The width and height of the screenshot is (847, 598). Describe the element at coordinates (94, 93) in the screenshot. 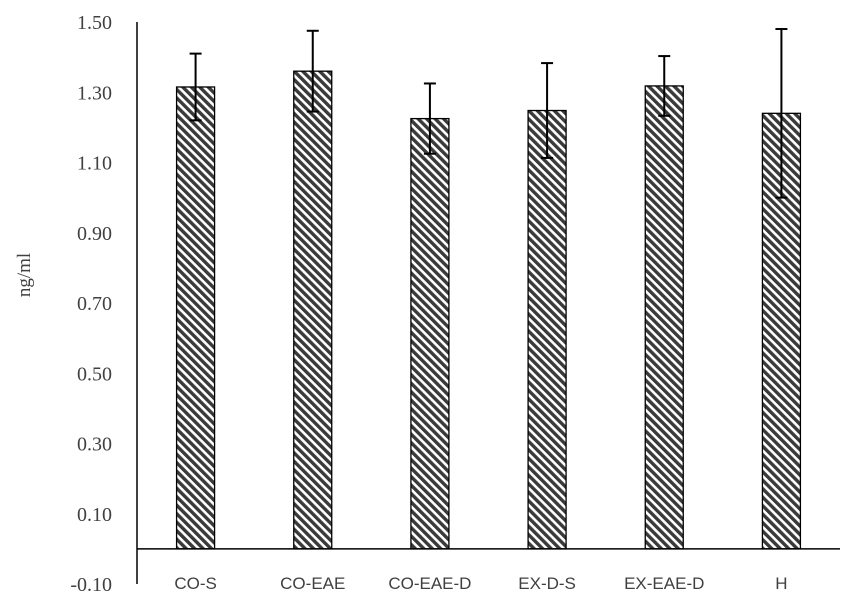

I see `y-tick-label: 1.30` at that location.